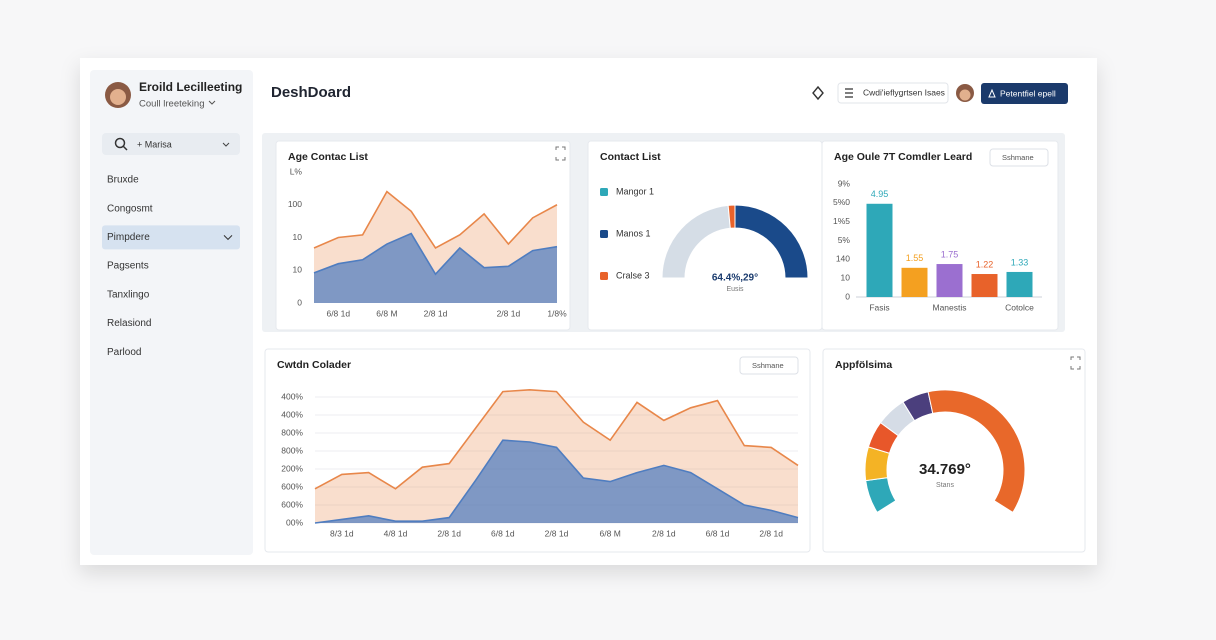 The height and width of the screenshot is (640, 1216). I want to click on y-tick-label: 5%0, so click(841, 202).